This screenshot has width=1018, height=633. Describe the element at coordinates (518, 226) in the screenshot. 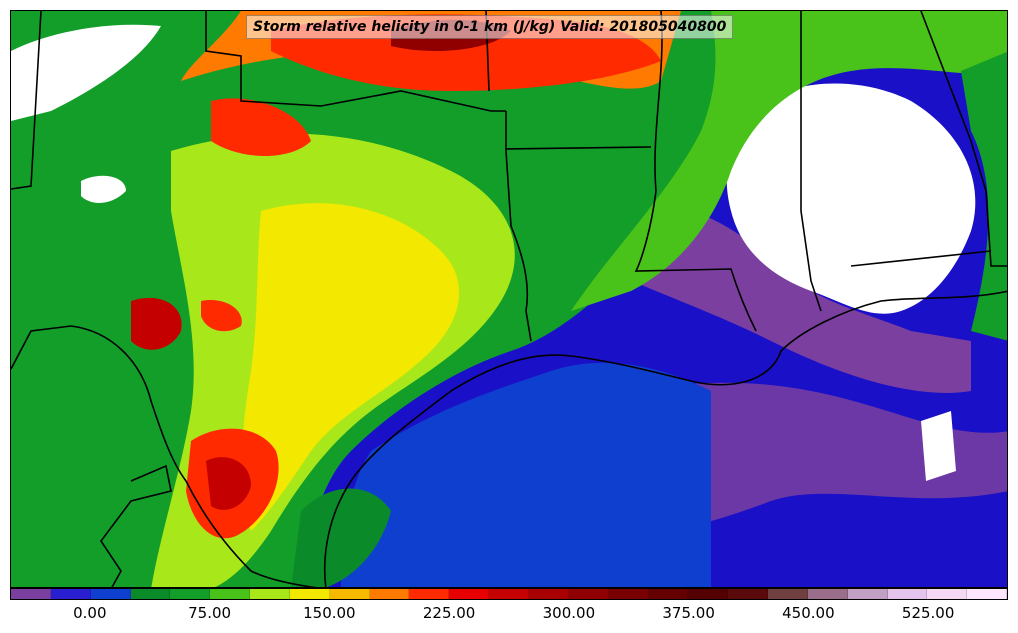

I see `texas-louisiana-border` at that location.